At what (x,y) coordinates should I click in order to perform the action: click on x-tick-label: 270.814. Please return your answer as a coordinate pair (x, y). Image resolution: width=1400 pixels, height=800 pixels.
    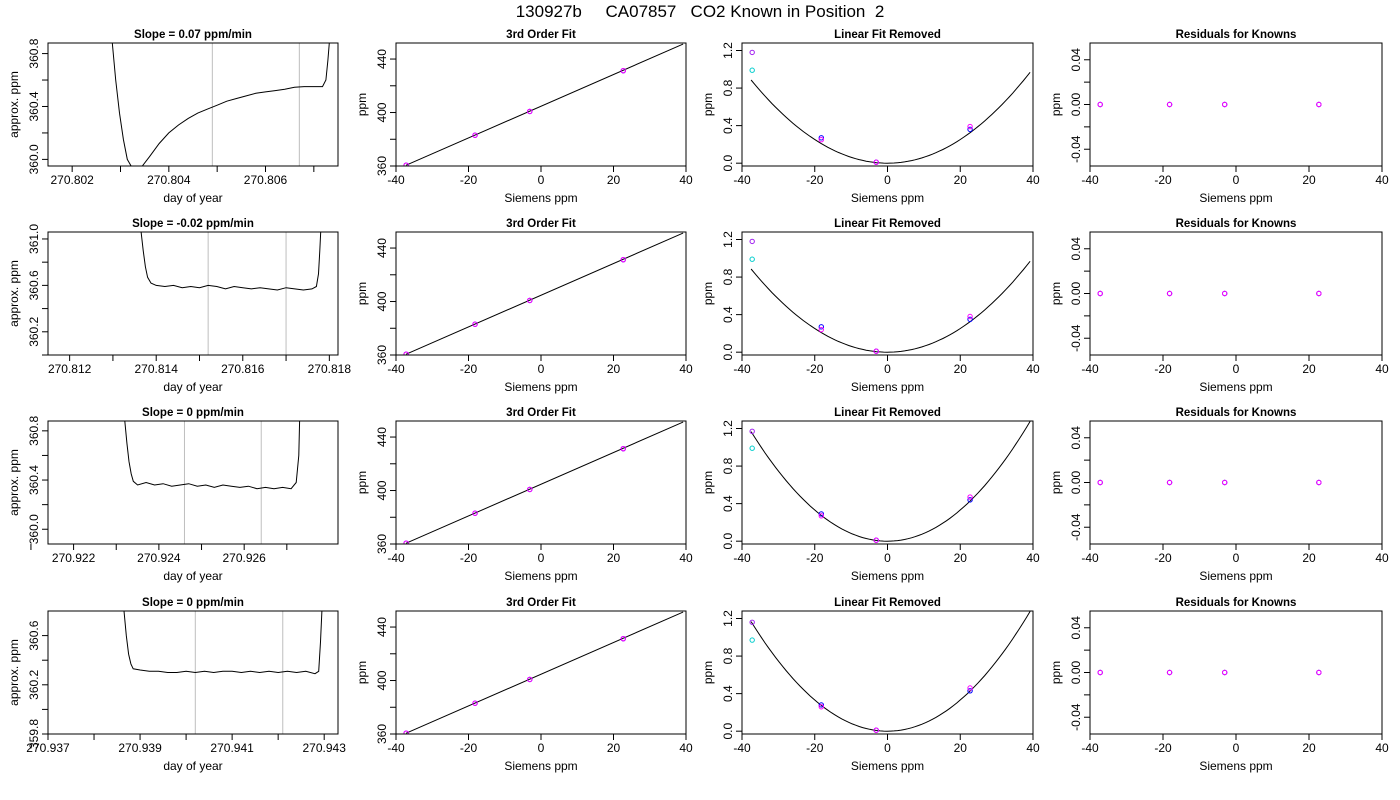
    Looking at the image, I should click on (157, 369).